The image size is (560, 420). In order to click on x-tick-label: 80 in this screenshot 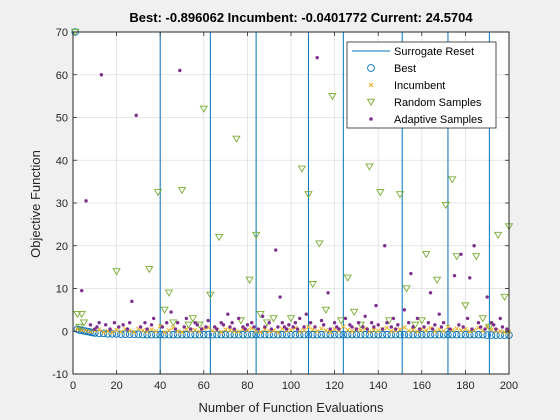, I will do `click(247, 386)`.